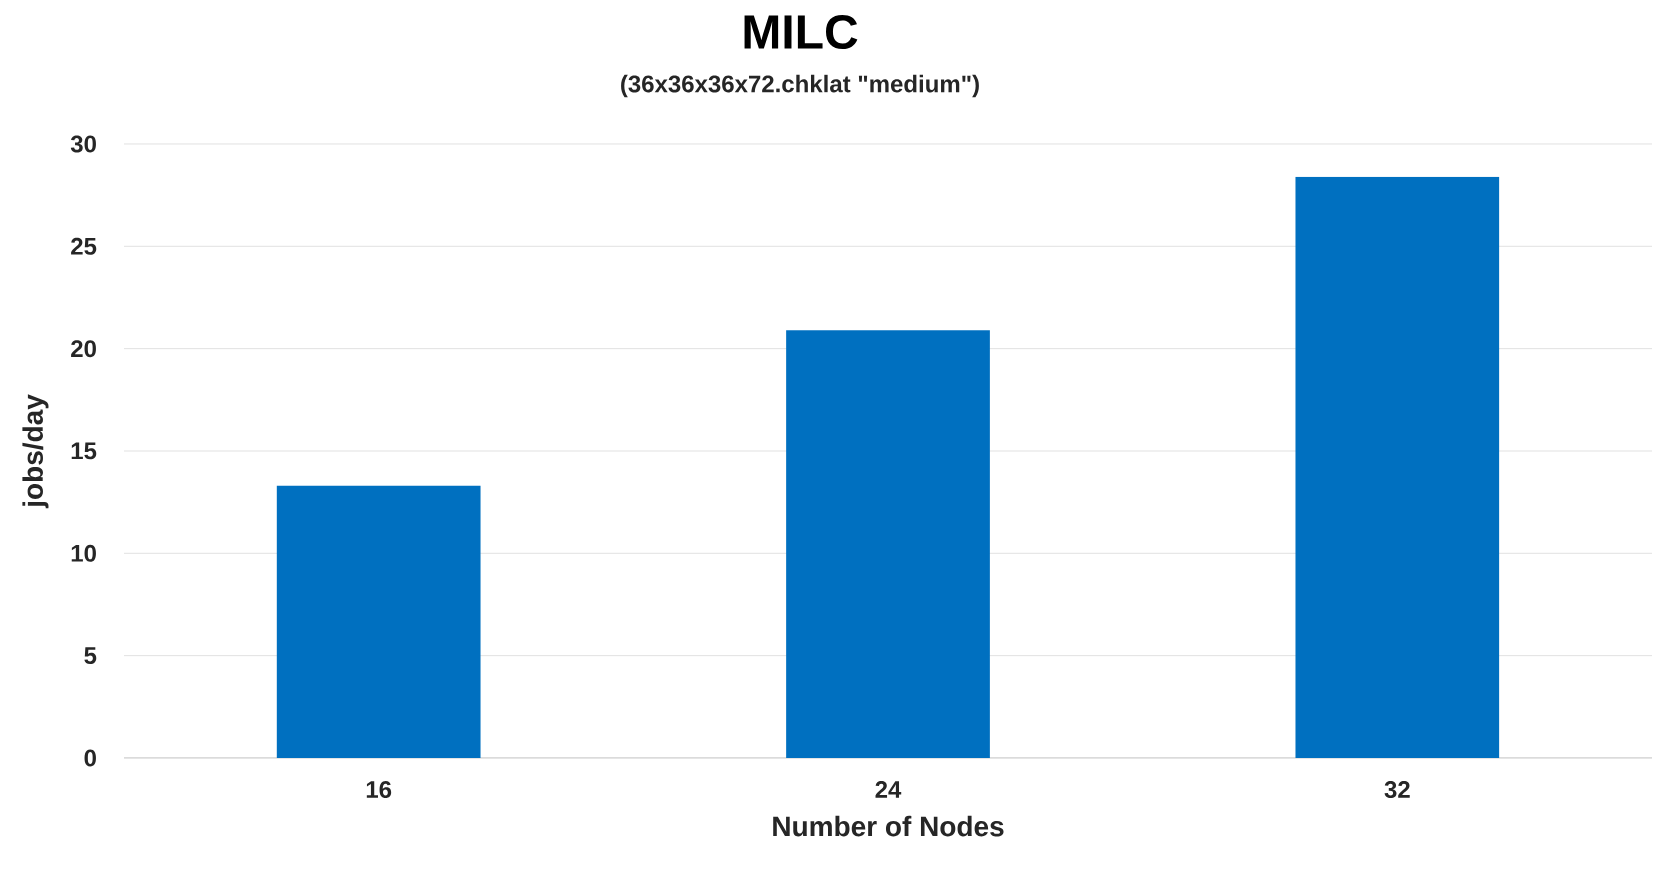 This screenshot has height=870, width=1653. Describe the element at coordinates (83, 349) in the screenshot. I see `y-tick-label: 20` at that location.